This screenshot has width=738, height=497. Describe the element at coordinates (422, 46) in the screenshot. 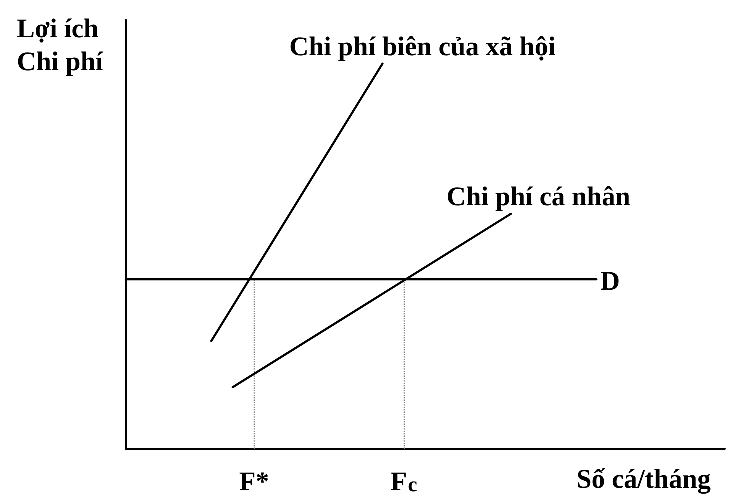

I see `series-label: Chi phí biên của xã hội` at that location.